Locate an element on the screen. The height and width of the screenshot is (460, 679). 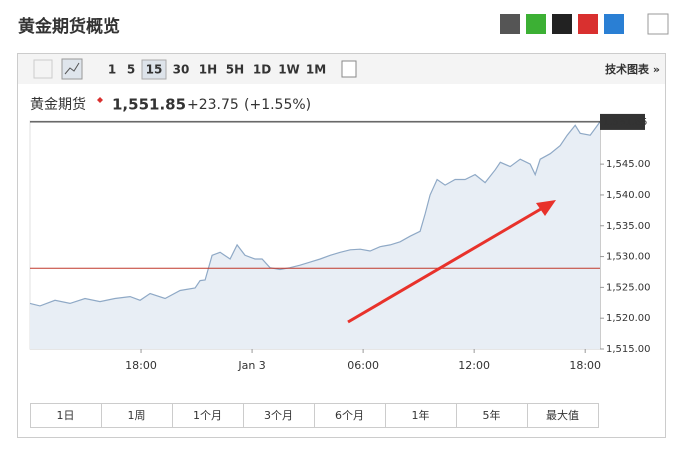
interval-button: 30 is located at coordinates (181, 70).